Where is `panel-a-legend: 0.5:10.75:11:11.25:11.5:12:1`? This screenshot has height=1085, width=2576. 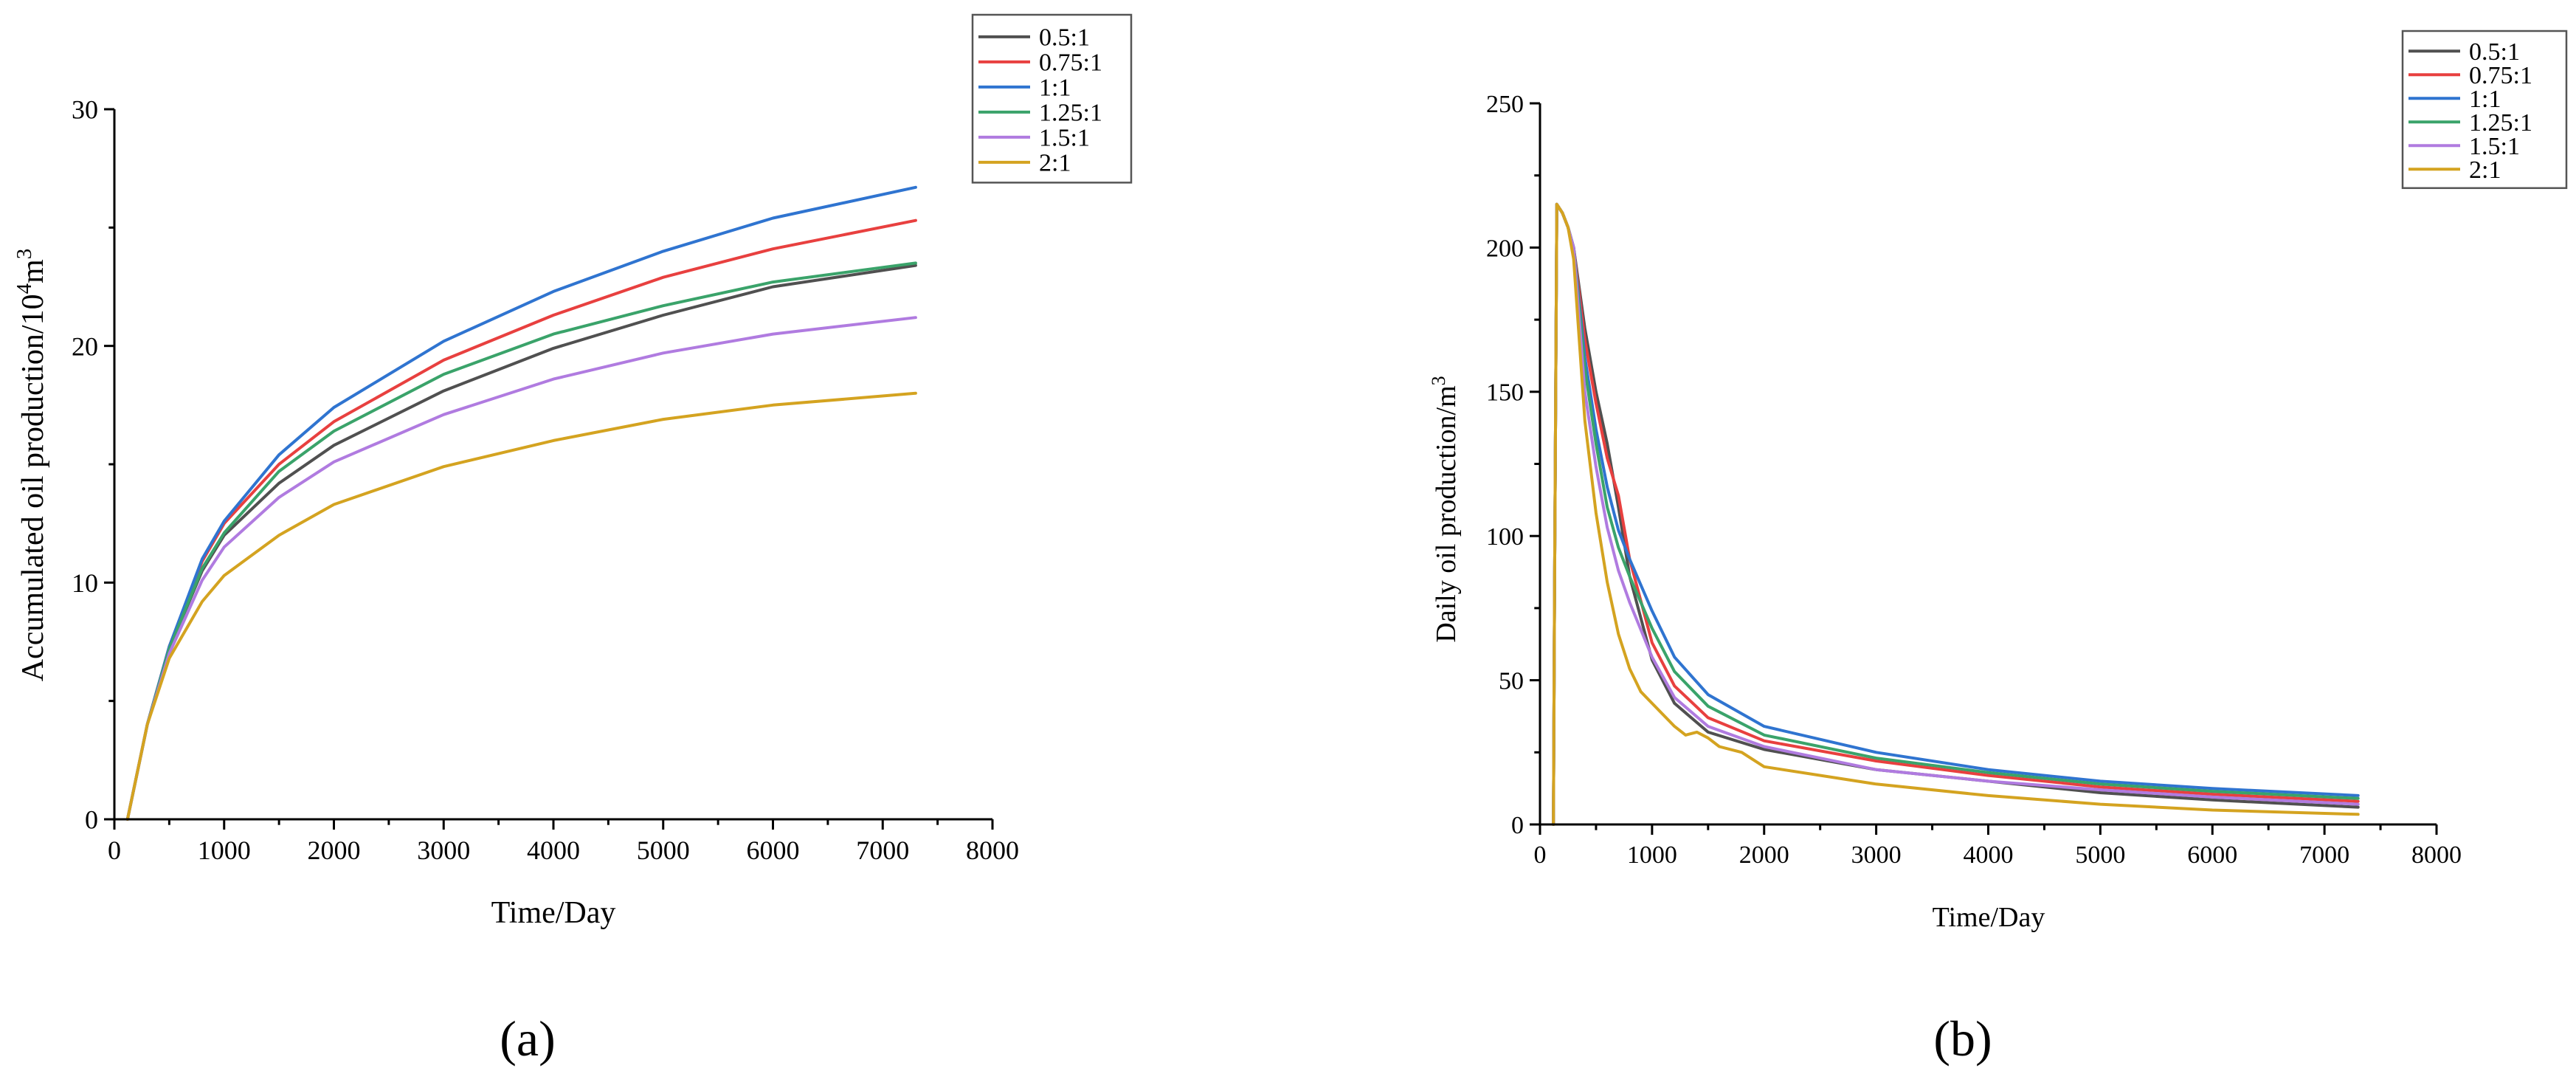 panel-a-legend: 0.5:10.75:11:11.25:11.5:12:1 is located at coordinates (1052, 98).